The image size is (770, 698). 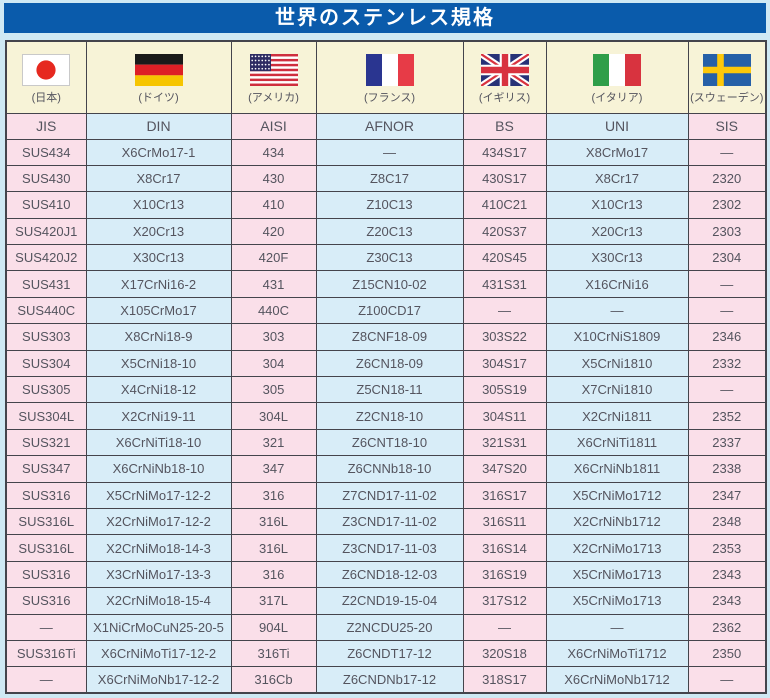 I want to click on table-cell: 2303, so click(x=727, y=231).